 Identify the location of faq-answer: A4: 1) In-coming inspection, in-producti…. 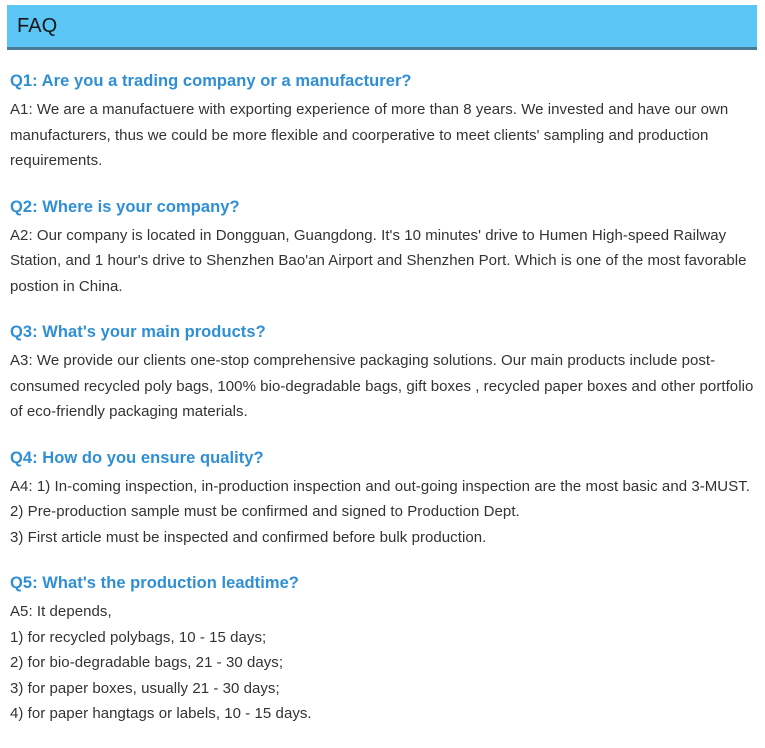
(382, 512).